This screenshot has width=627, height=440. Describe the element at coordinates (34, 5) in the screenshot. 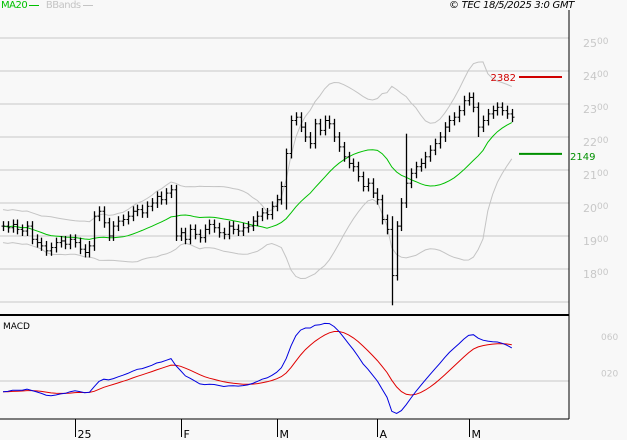

I see `legend-ma20-swatch` at that location.